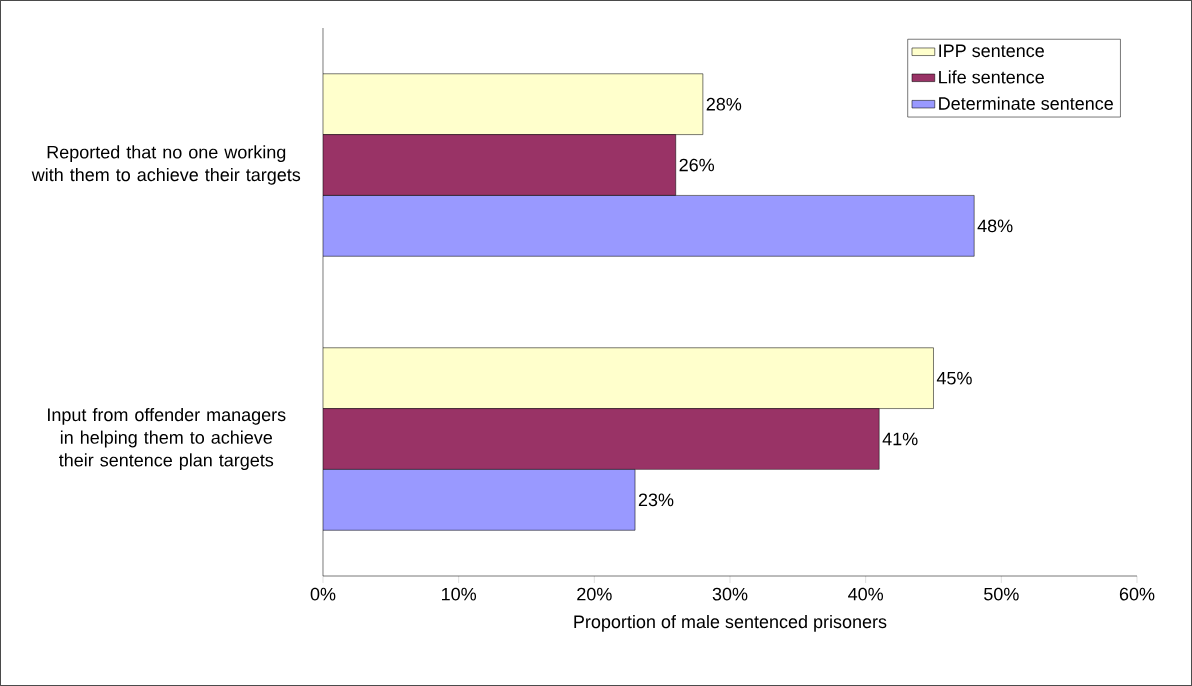  I want to click on x-tick-label: 60%, so click(1137, 594).